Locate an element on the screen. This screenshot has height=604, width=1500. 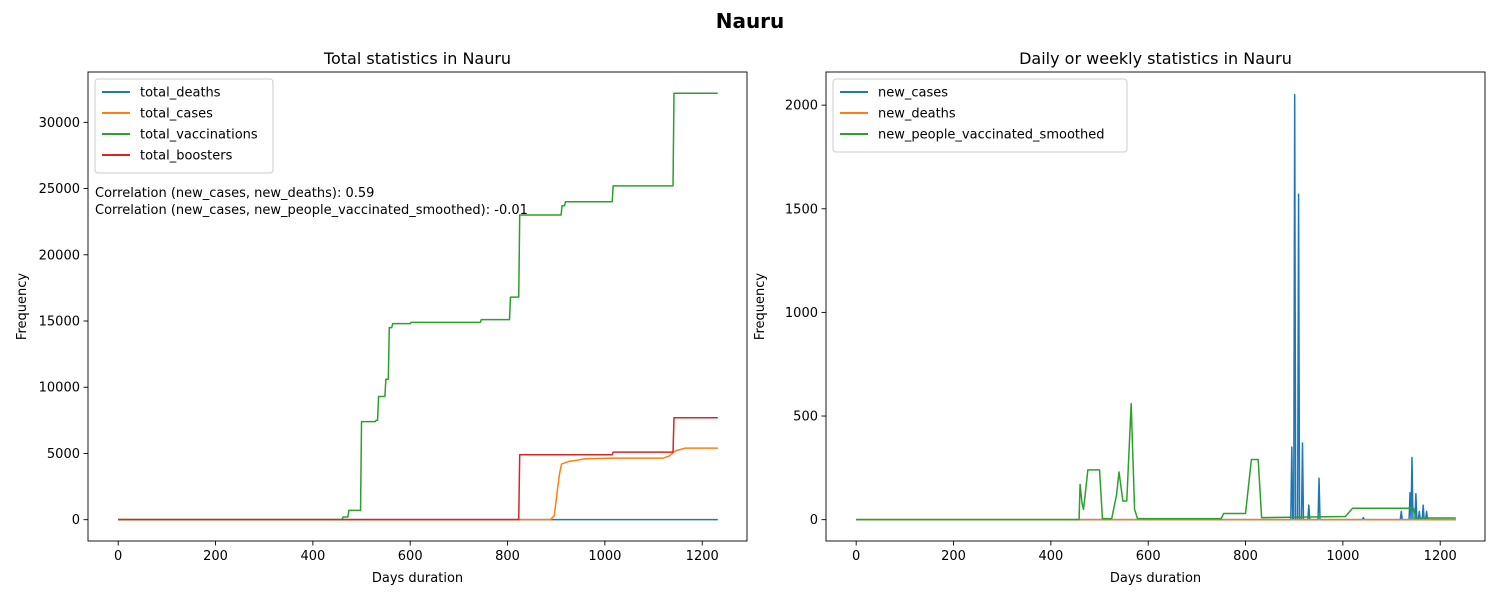
chart-title: Daily or weekly statistics in Nauru is located at coordinates (1155, 58).